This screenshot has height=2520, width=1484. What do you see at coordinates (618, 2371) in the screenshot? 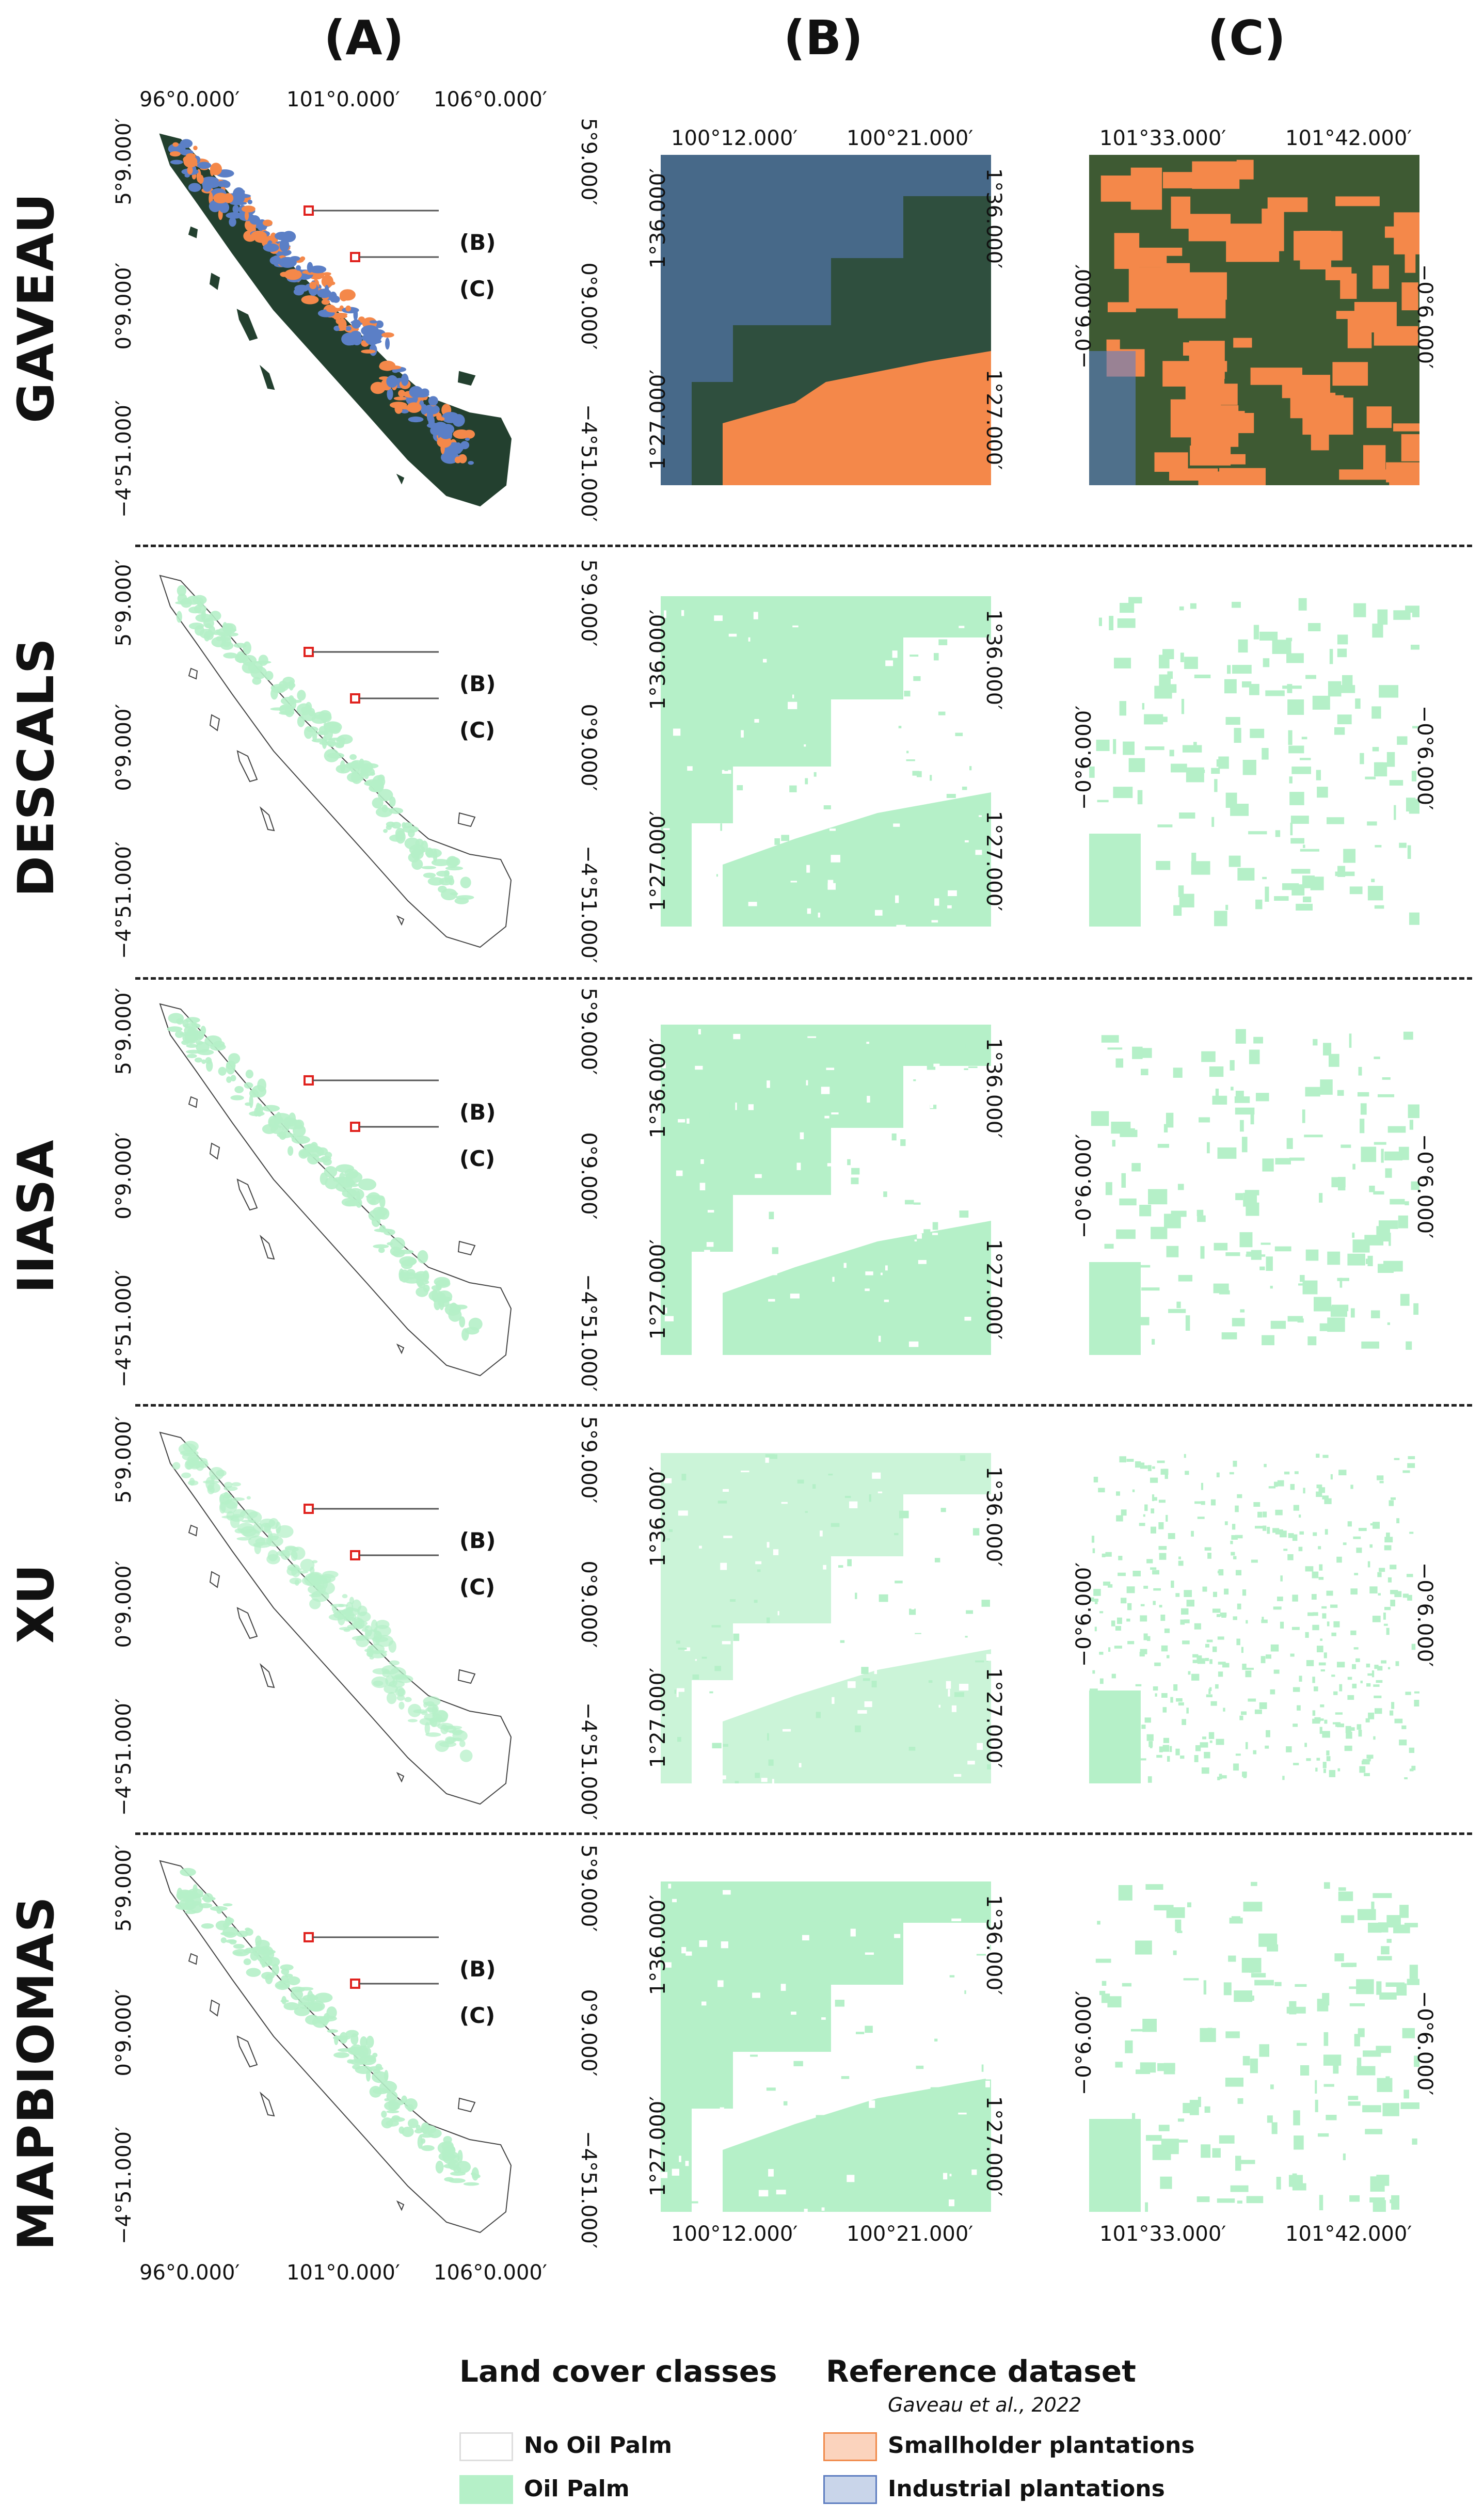
I see `legend-land-cover-title: Land cover classes` at bounding box center [618, 2371].